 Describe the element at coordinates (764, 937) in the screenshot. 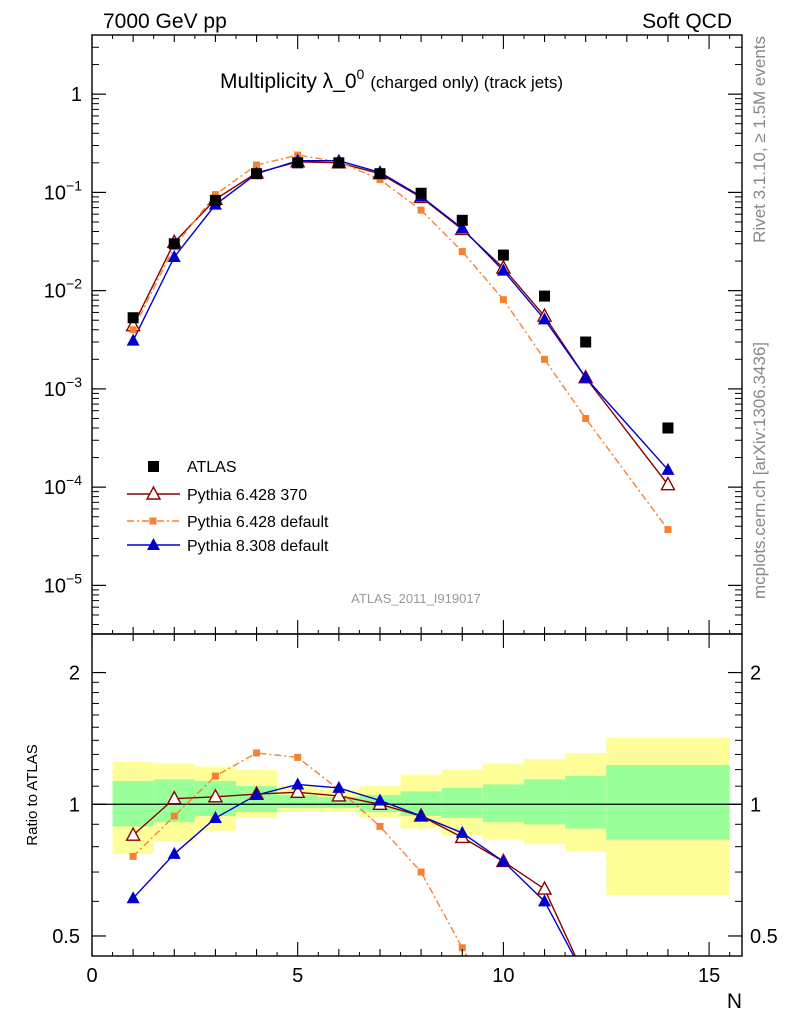

I see `ratio-ytick-label-right-0: 0.5` at that location.